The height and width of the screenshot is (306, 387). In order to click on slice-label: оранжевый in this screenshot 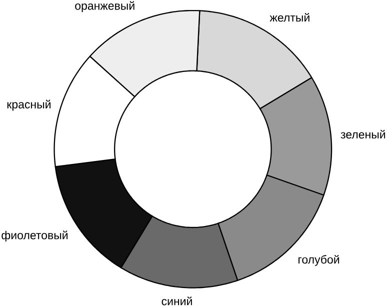, I will do `click(104, 6)`.